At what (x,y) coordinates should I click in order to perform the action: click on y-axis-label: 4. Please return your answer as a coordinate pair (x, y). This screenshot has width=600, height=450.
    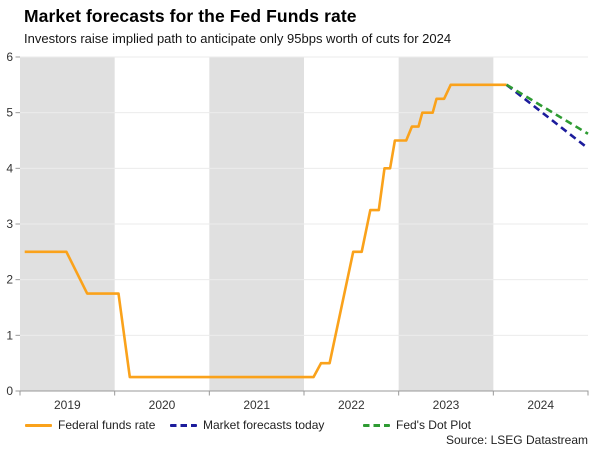
    Looking at the image, I should click on (9, 168).